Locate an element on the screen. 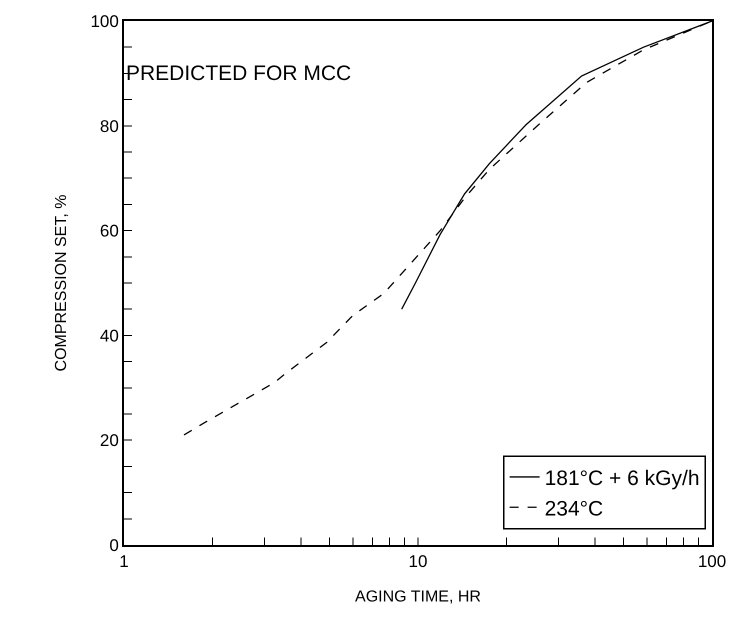 This screenshot has width=738, height=632. y-tick-label: 80 is located at coordinates (109, 126).